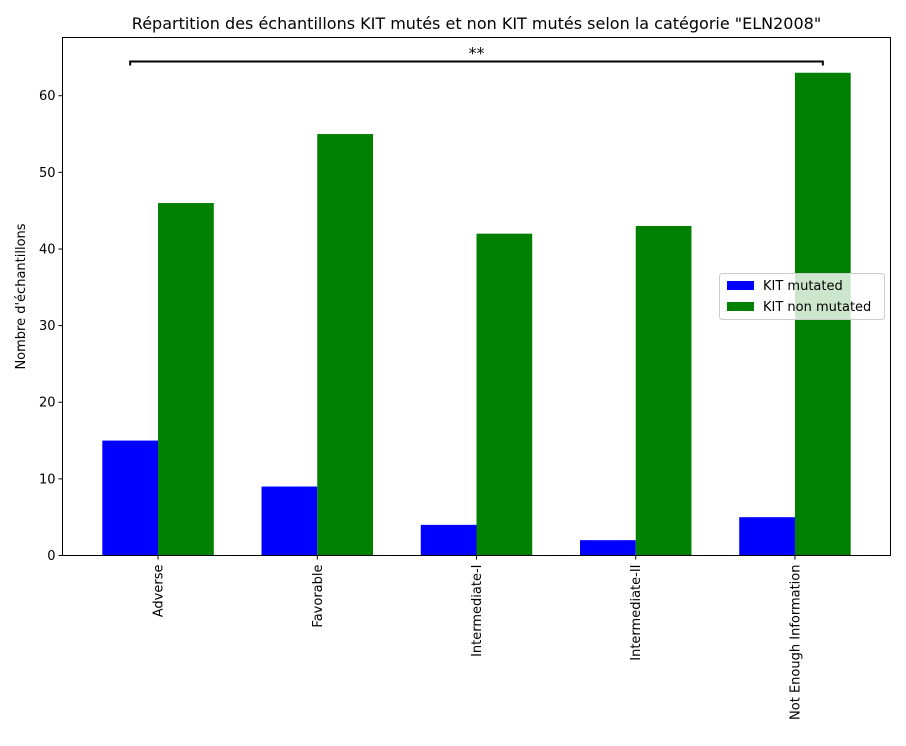 Image resolution: width=906 pixels, height=746 pixels. Describe the element at coordinates (47, 326) in the screenshot. I see `y-tick-label: 30` at that location.